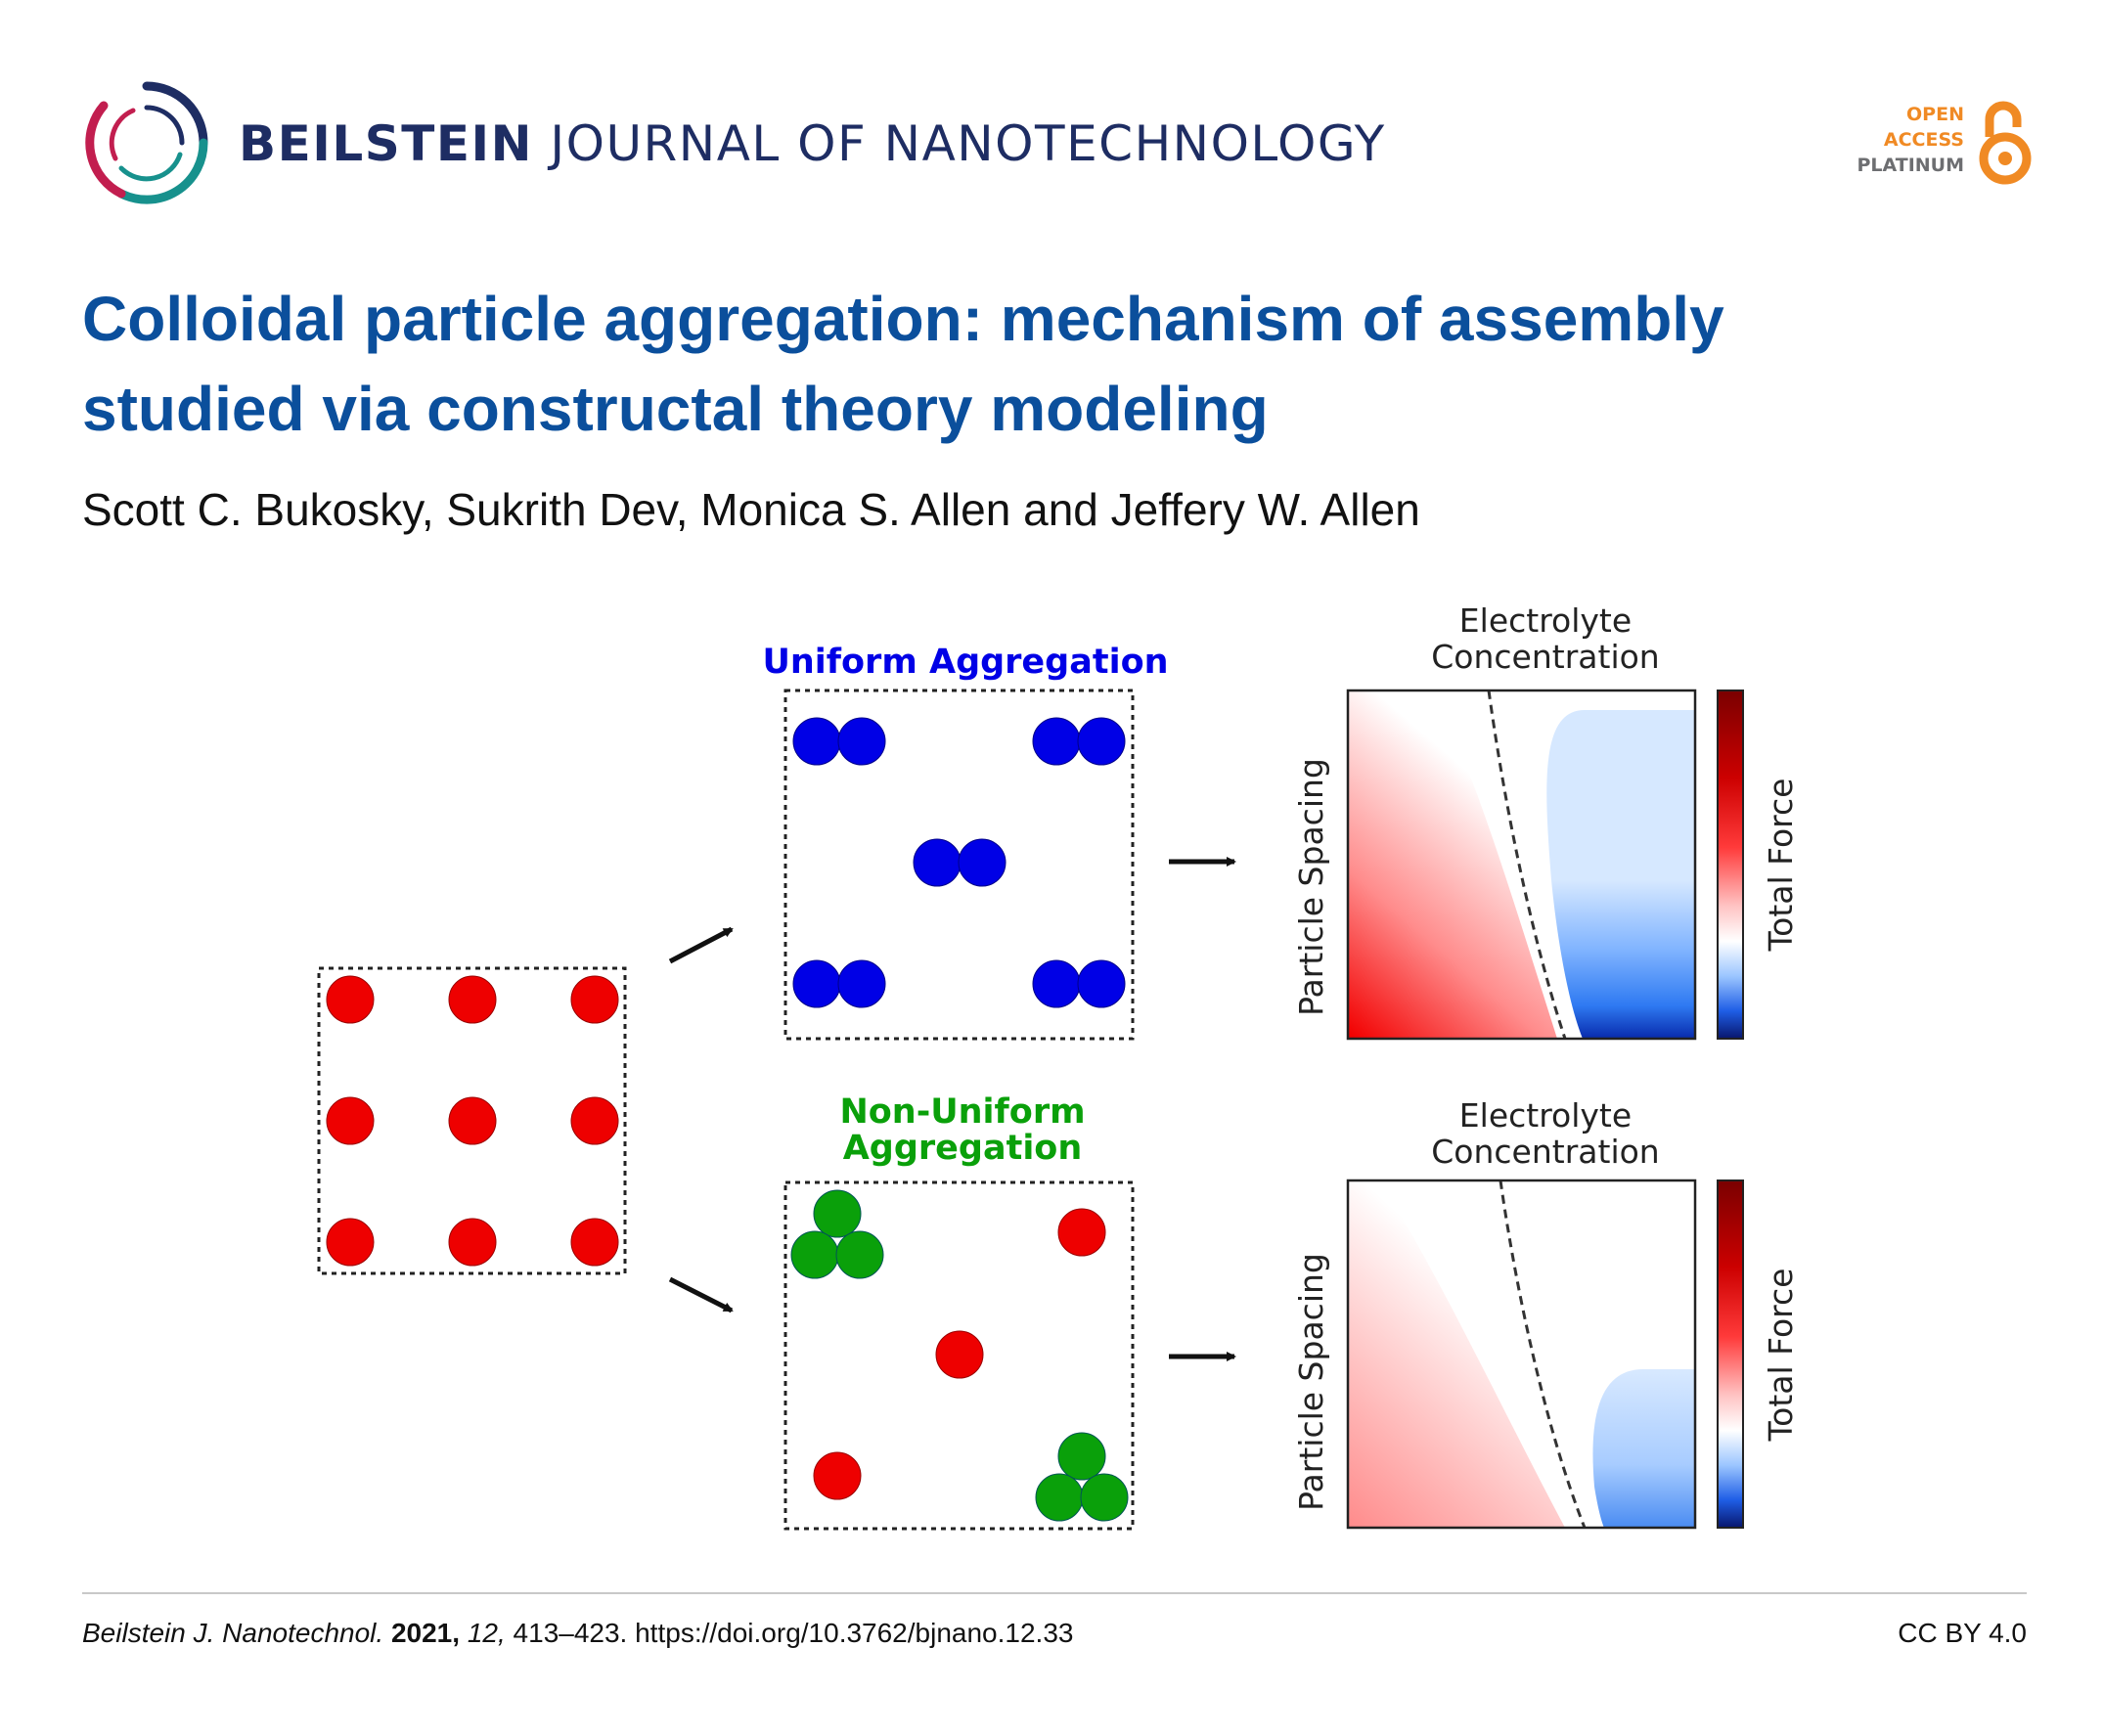  I want to click on journal-name-bold: BEILSTEIN, so click(386, 143).